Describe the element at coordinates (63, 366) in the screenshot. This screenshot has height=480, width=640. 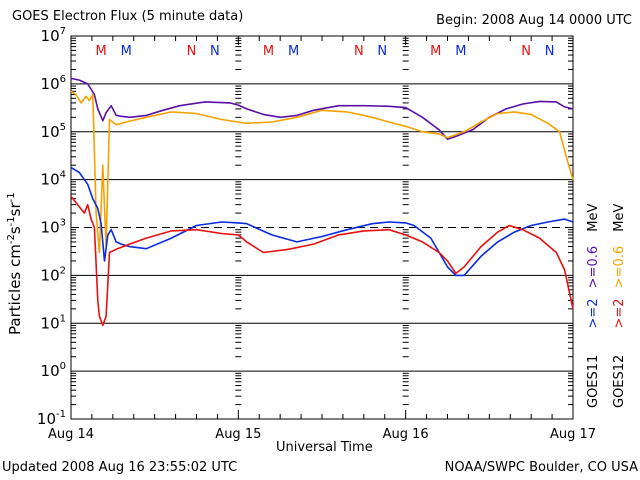
I see `y-tick-exp: 0` at that location.